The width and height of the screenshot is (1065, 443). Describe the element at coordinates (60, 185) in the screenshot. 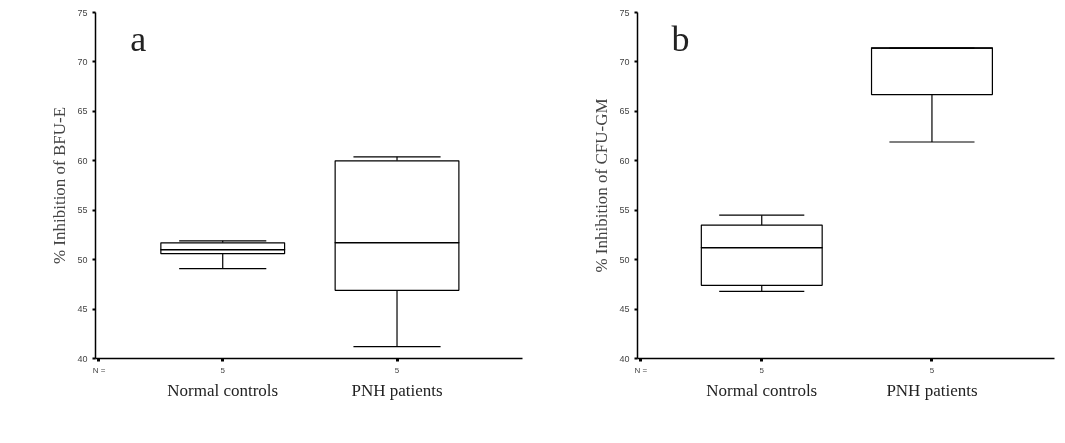

I see `y-axis-title: % Inhibition of BFU-E` at that location.